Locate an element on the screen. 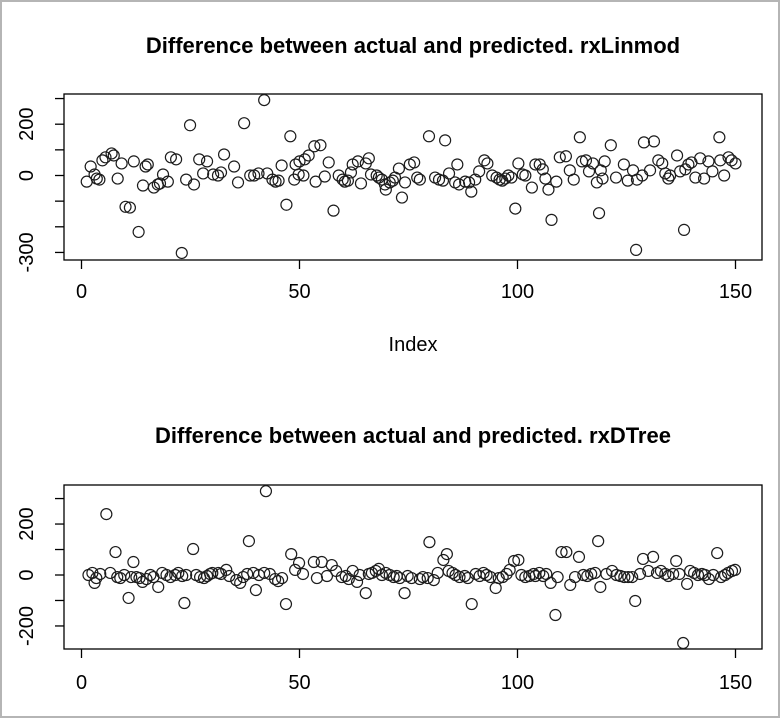 The height and width of the screenshot is (718, 780). y-tick-label: 0 is located at coordinates (27, 574).